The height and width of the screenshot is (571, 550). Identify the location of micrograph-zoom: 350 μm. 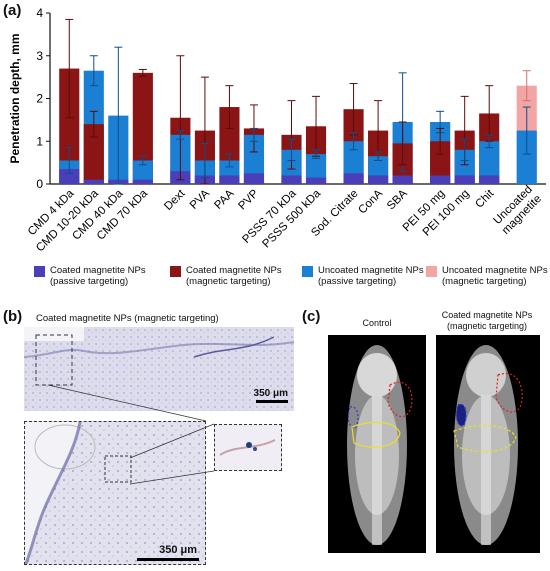
(115, 493).